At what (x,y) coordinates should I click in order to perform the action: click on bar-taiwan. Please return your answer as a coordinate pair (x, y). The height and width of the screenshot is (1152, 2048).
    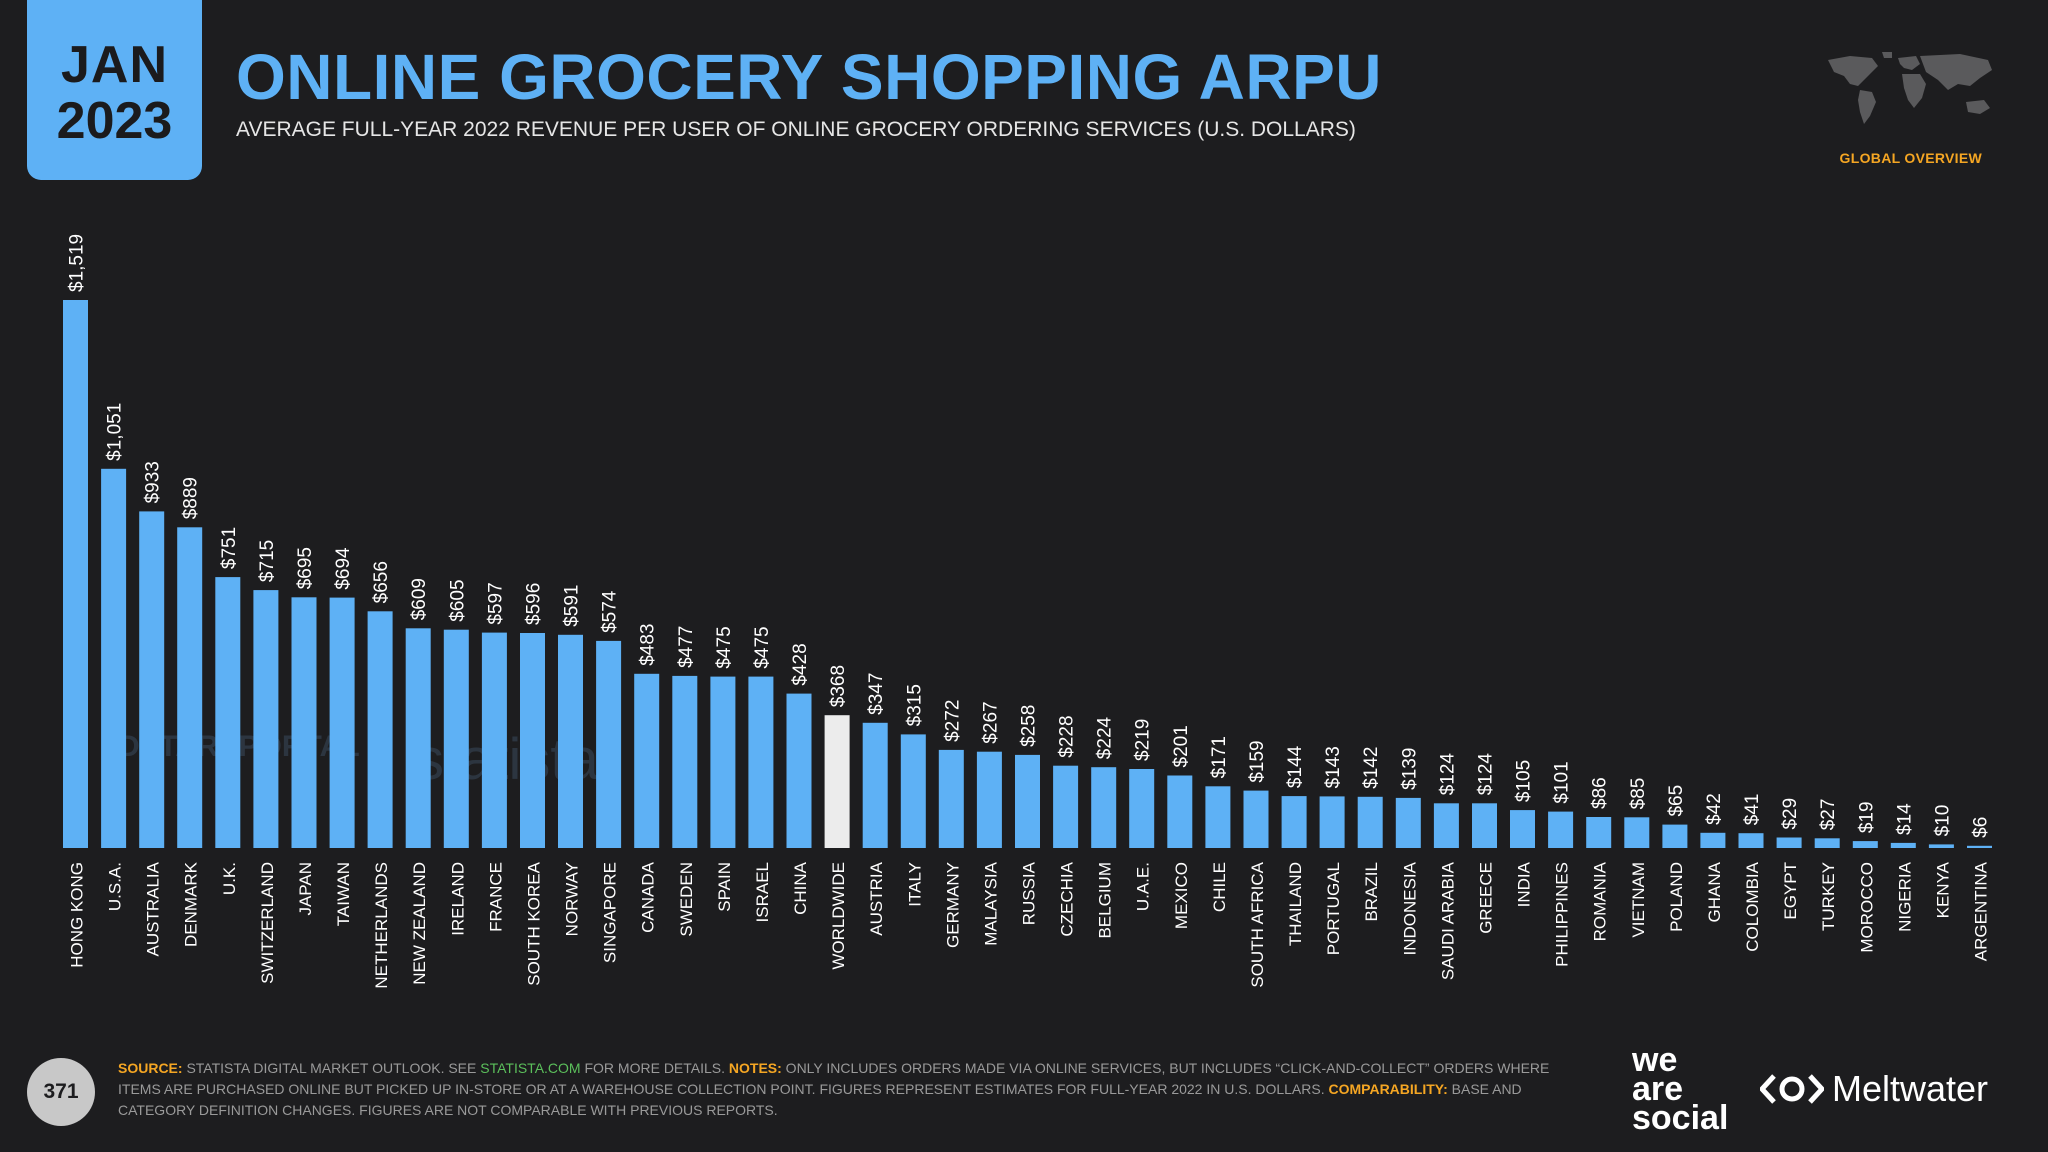
    Looking at the image, I should click on (342, 722).